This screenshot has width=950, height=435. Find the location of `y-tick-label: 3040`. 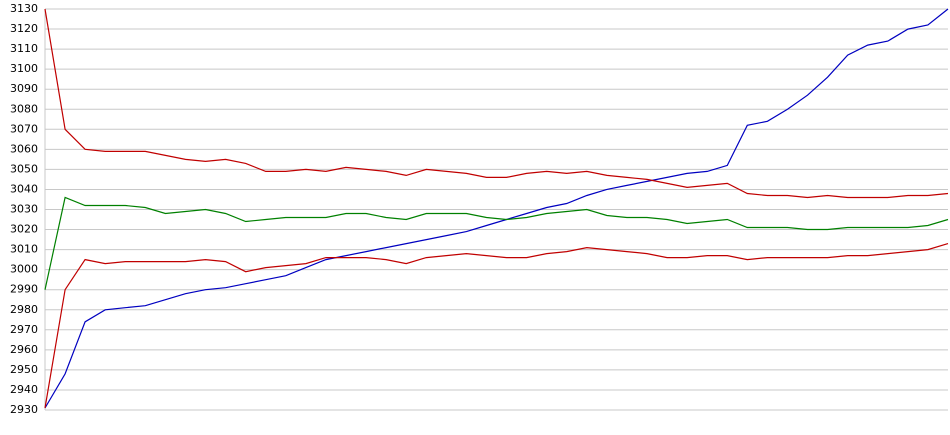

y-tick-label: 3040 is located at coordinates (24, 188).